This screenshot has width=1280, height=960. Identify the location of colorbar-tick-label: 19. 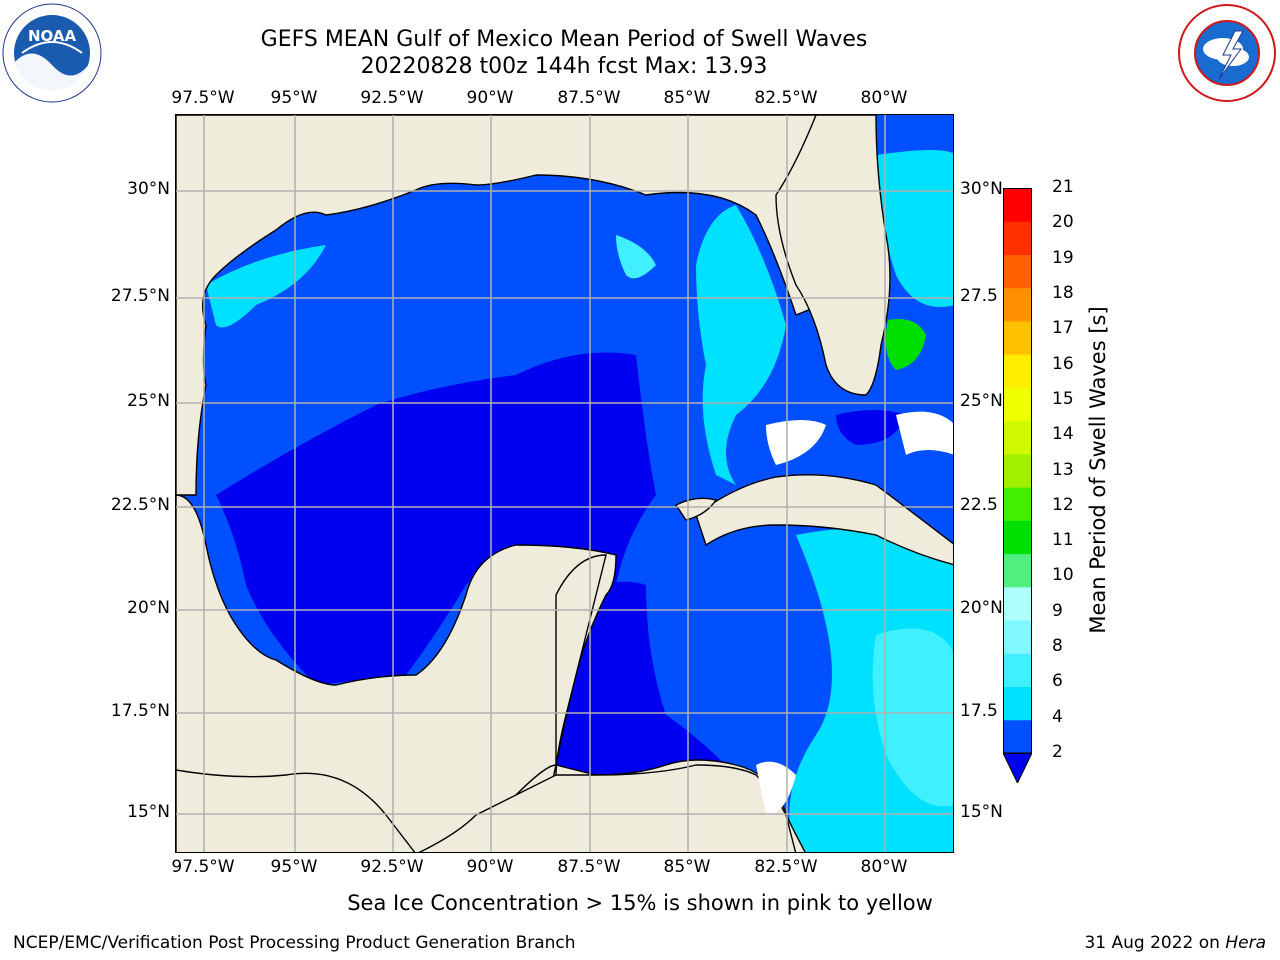
(1063, 257).